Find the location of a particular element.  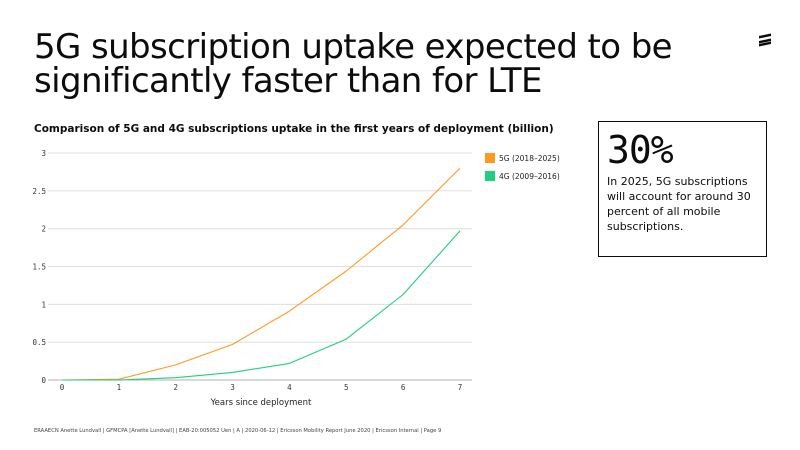

legend-item-4g: 4G (2009–2016) is located at coordinates (522, 176).